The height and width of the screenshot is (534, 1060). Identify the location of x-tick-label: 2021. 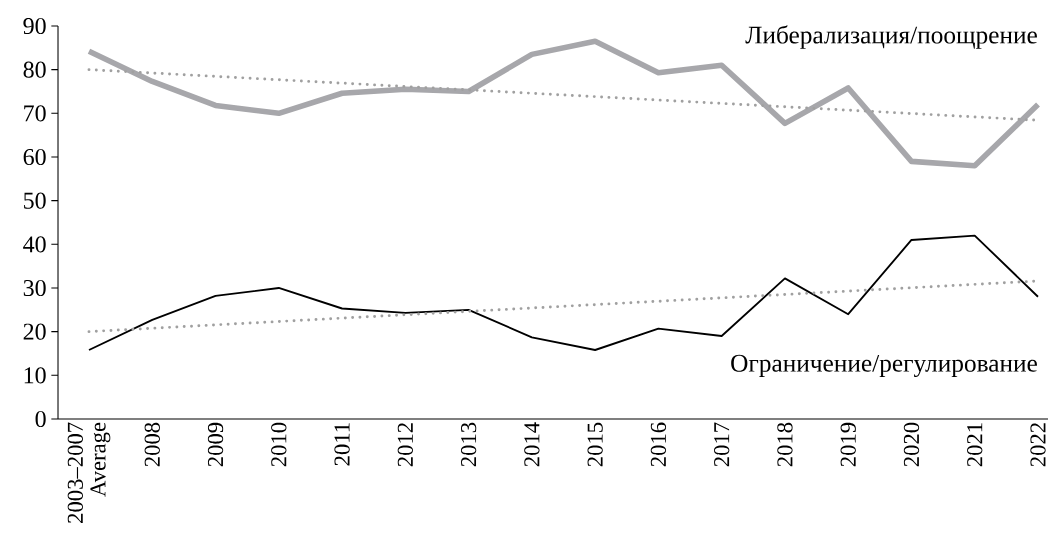
(975, 445).